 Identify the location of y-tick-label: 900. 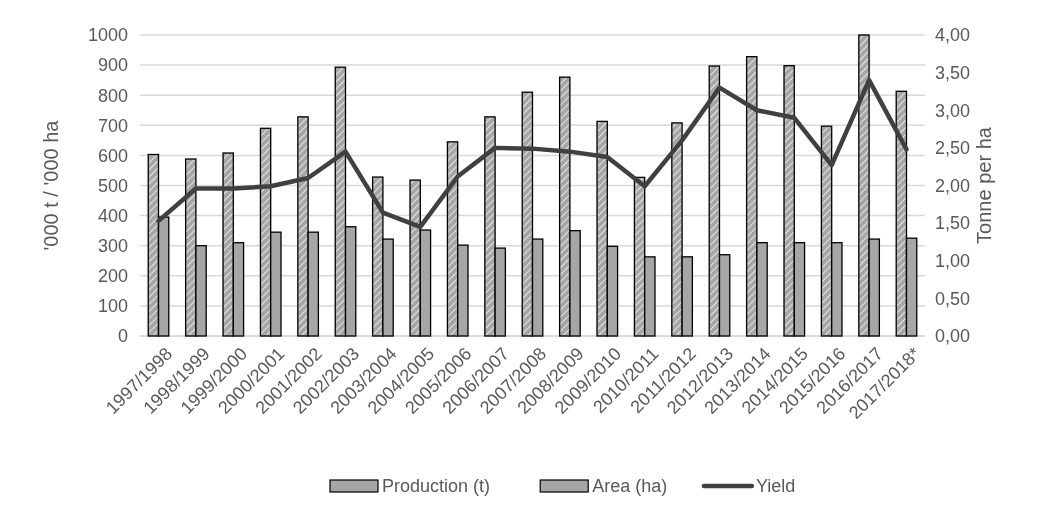
(112, 65).